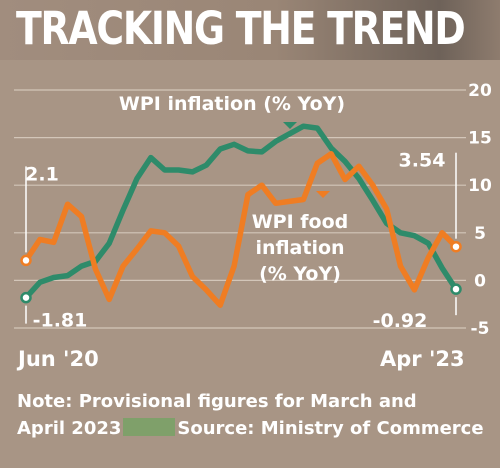  Describe the element at coordinates (422, 359) in the screenshot. I see `x-end-label: Apr '23` at that location.